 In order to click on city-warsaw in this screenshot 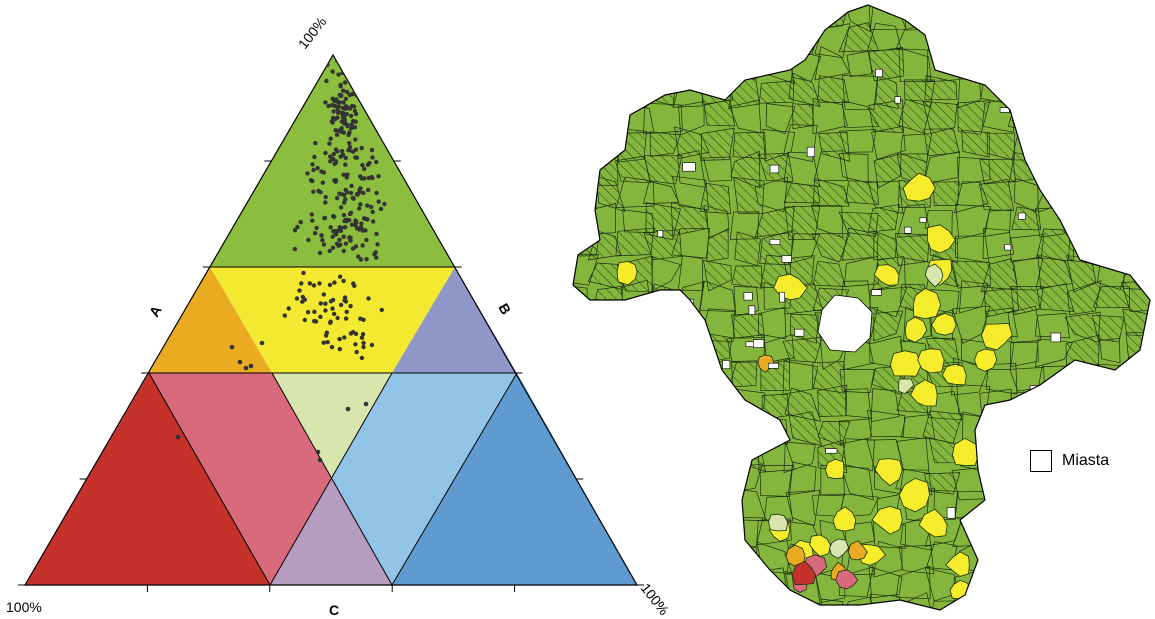, I will do `click(845, 323)`.